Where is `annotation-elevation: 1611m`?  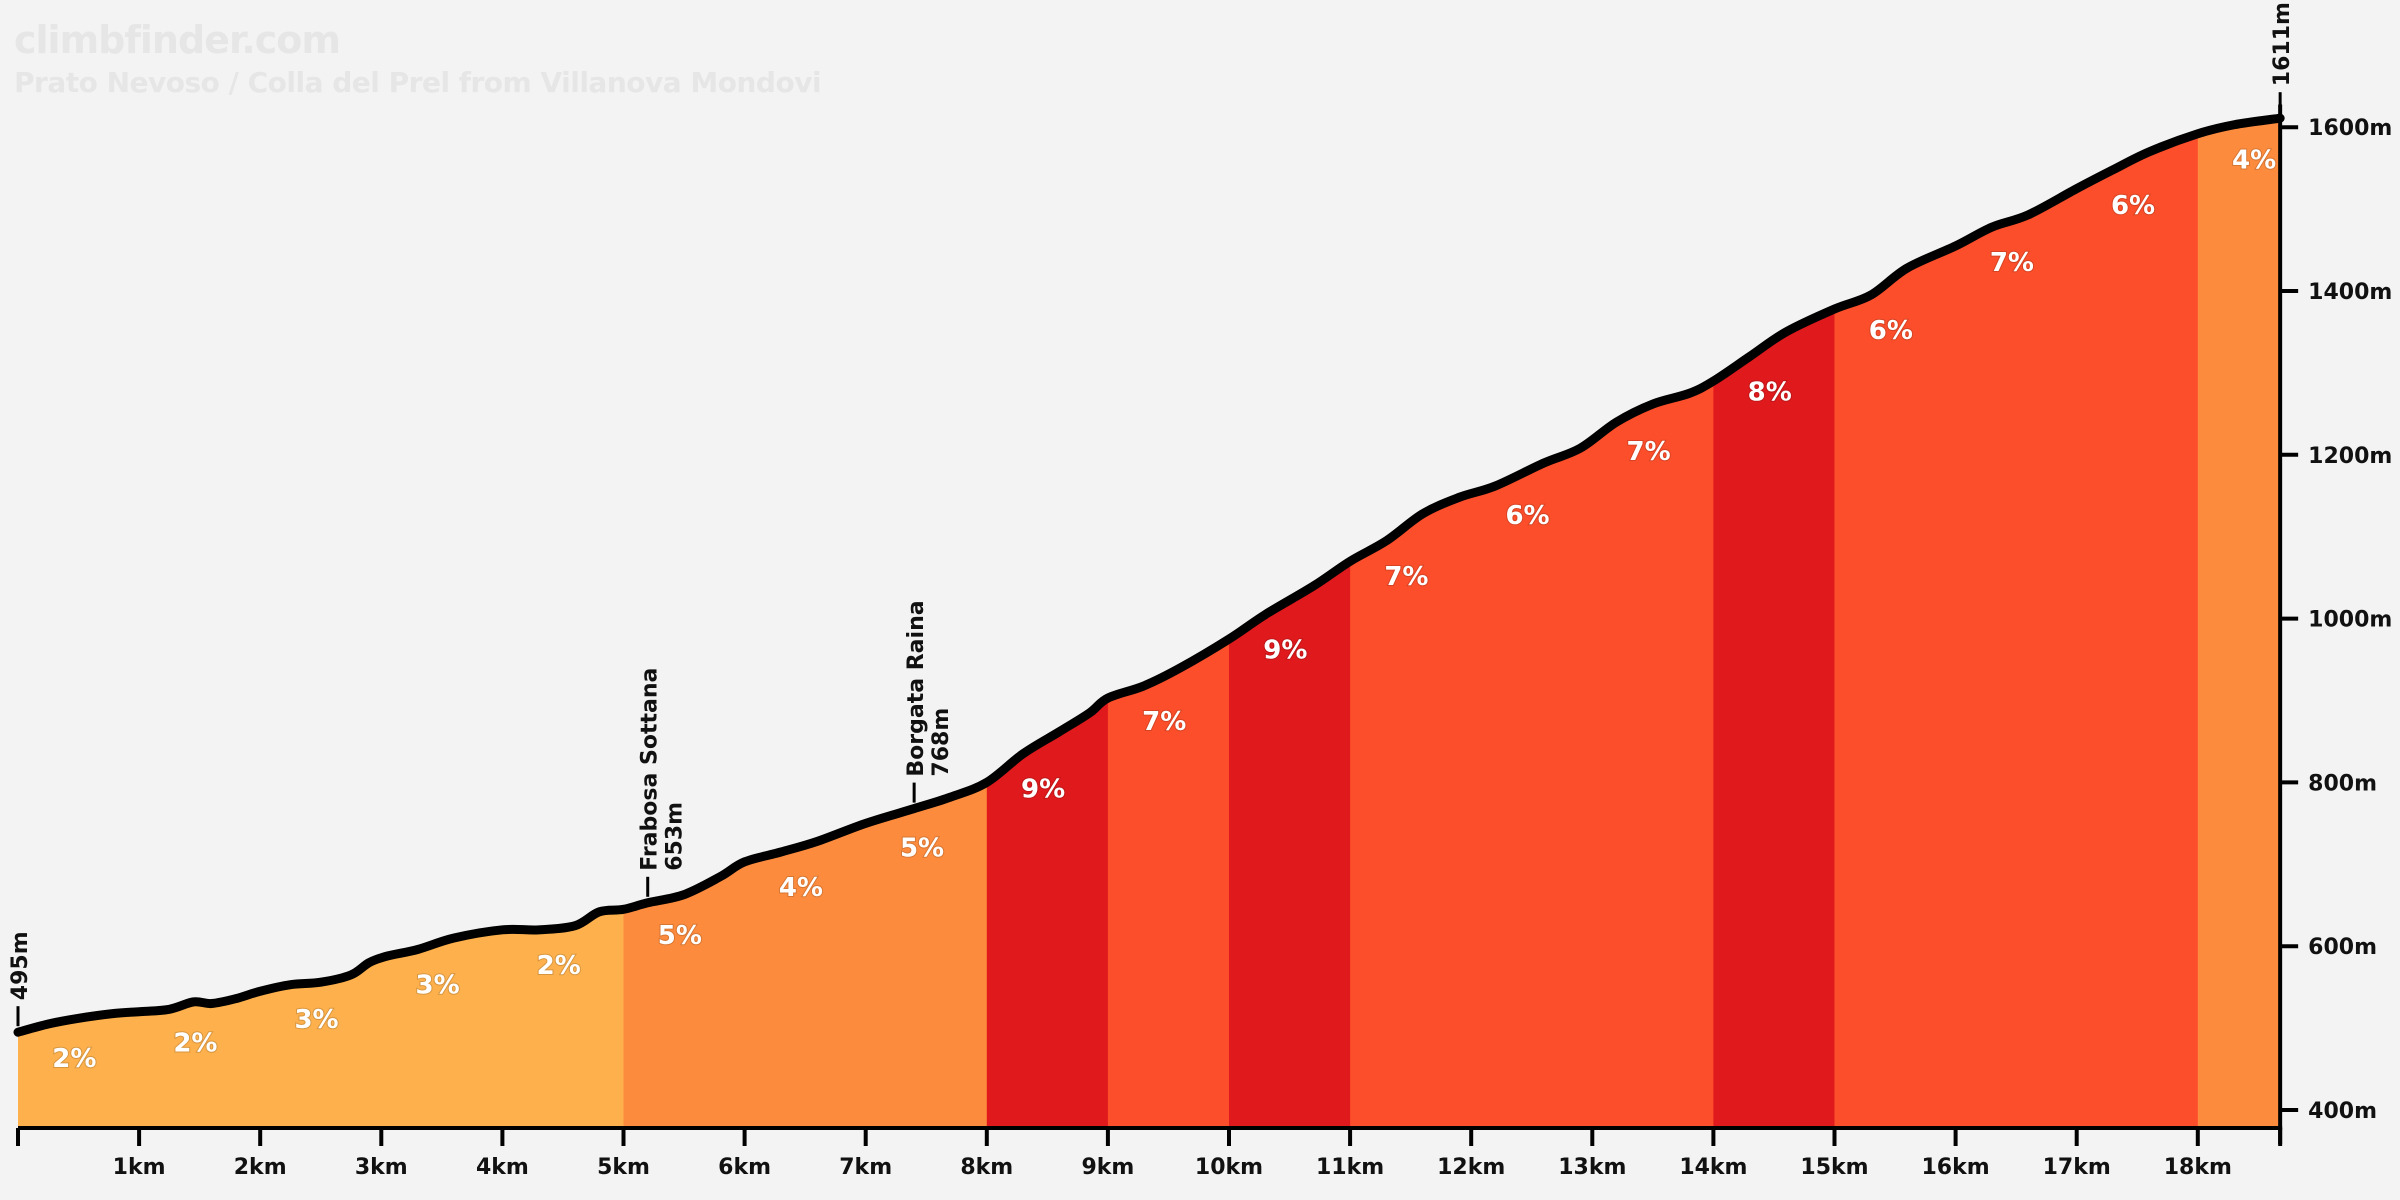 annotation-elevation: 1611m is located at coordinates (2282, 44).